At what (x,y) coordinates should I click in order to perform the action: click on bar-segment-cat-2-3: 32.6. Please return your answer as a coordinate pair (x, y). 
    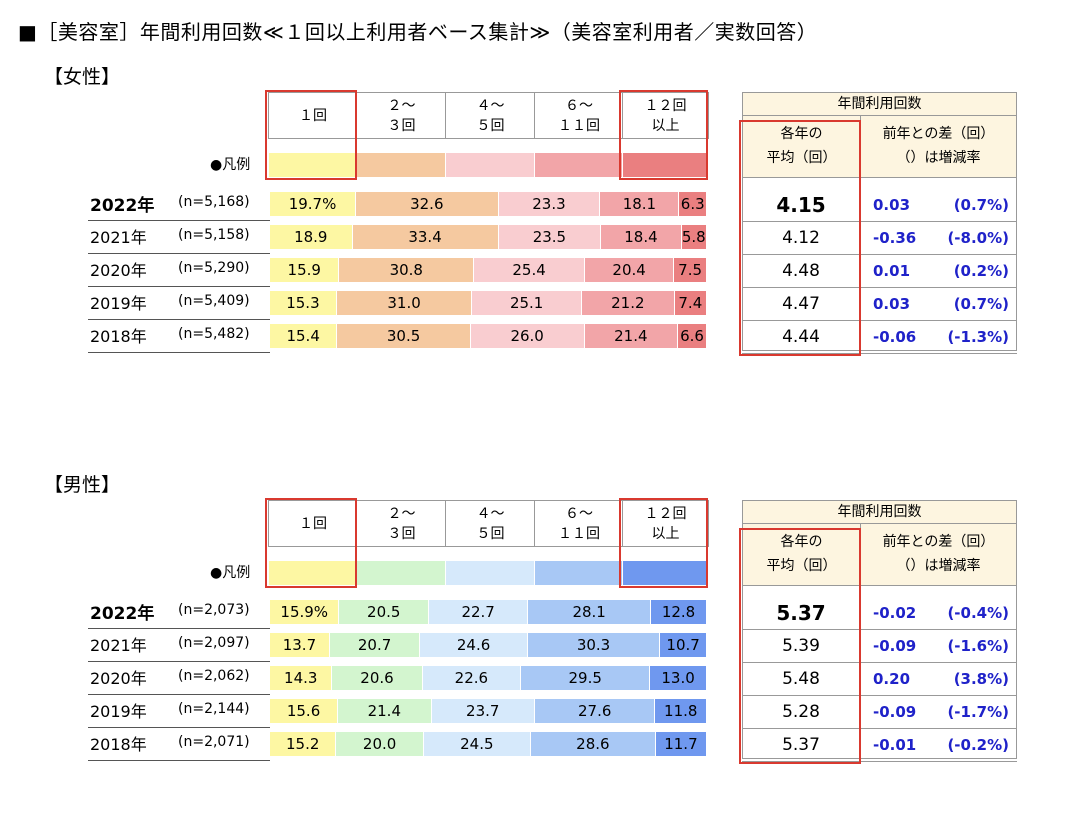
    Looking at the image, I should click on (427, 204).